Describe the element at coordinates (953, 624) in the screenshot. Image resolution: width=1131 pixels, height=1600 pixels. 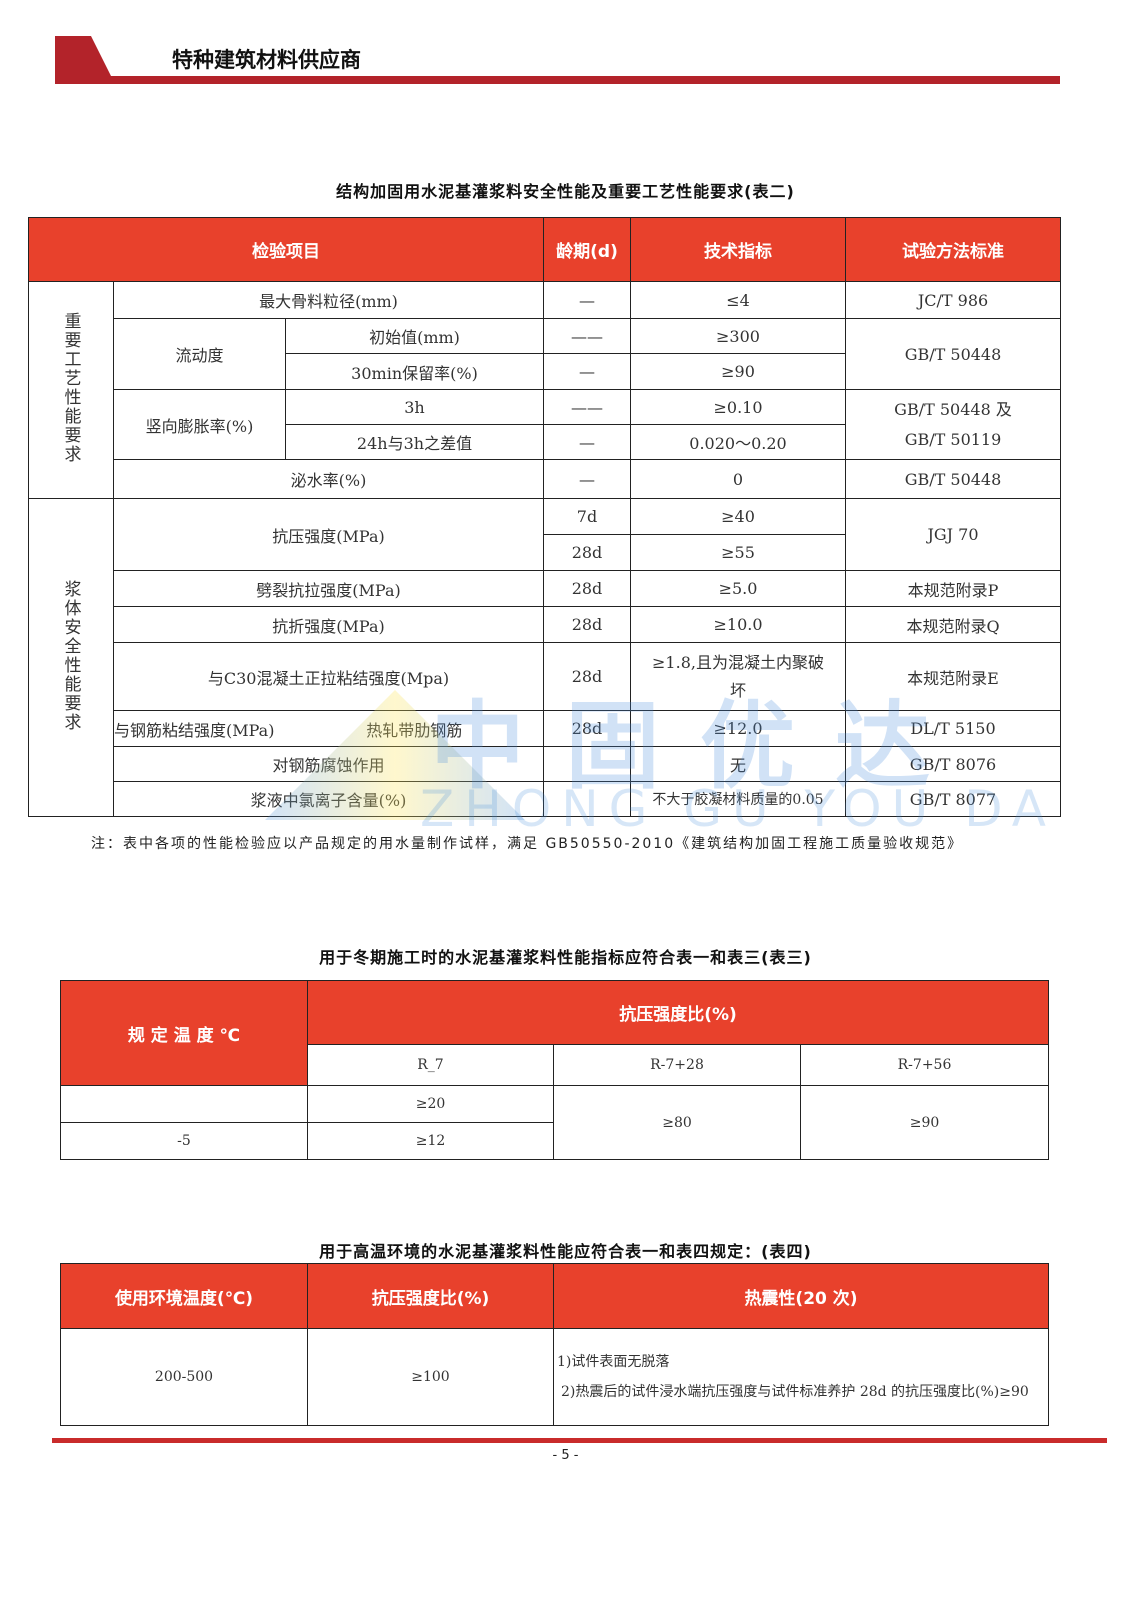
I see `cell: 本规范附录Q` at that location.